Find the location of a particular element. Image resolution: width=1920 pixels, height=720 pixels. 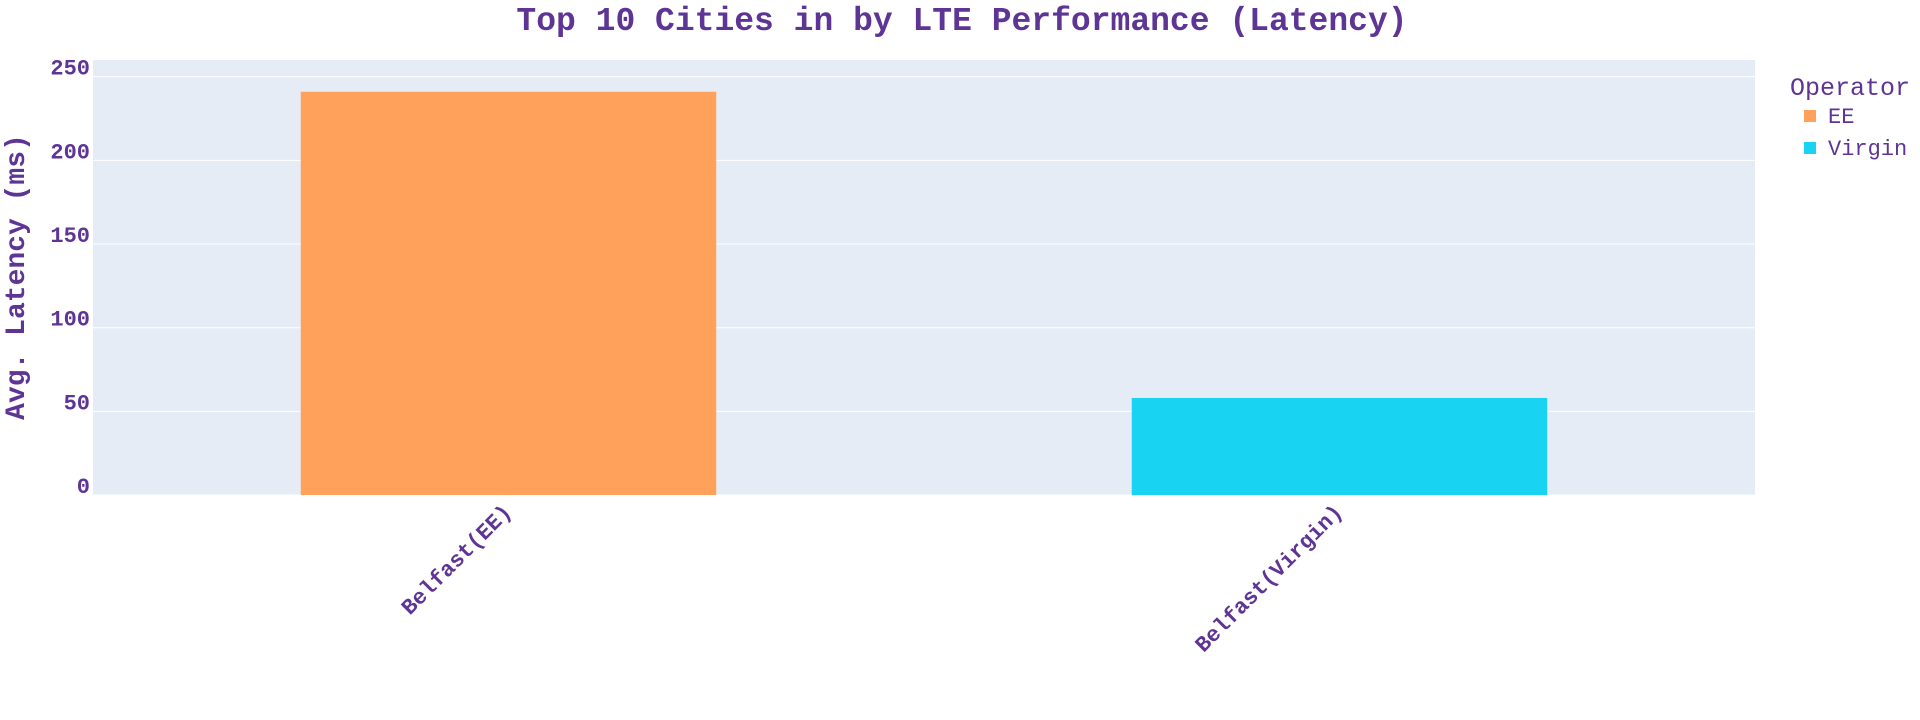

y-tick-label: 100 is located at coordinates (70, 320).